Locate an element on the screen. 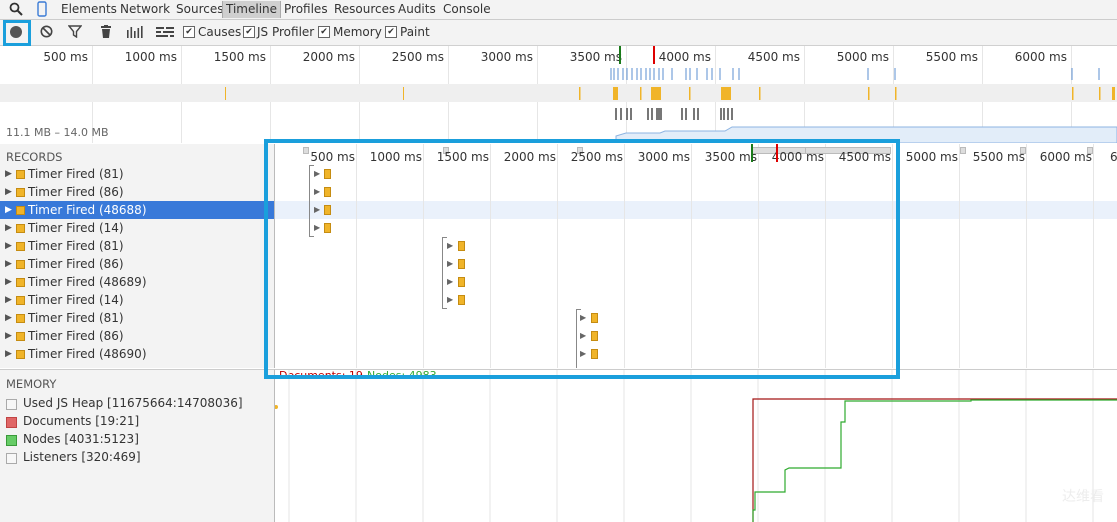 The width and height of the screenshot is (1117, 522). records-tick: 3000 ms is located at coordinates (663, 157).